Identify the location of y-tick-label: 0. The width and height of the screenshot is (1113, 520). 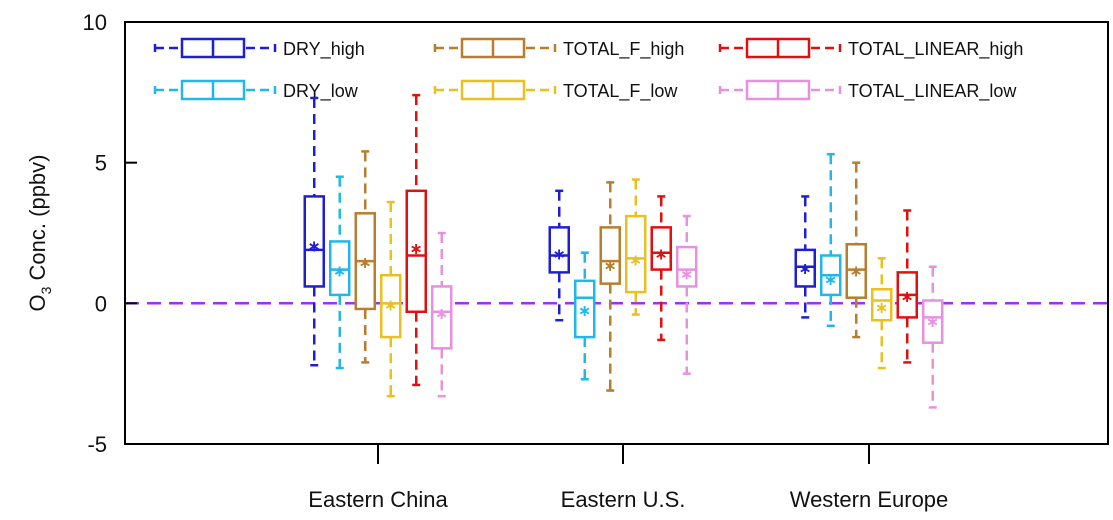
(101, 303).